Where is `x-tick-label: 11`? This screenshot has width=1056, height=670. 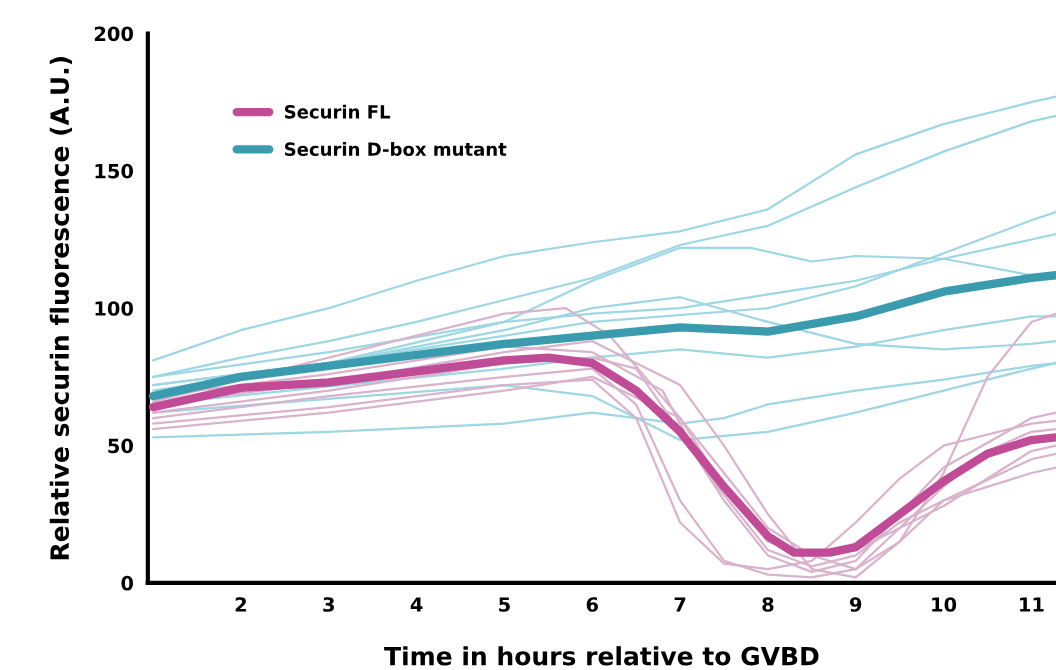 x-tick-label: 11 is located at coordinates (1032, 604).